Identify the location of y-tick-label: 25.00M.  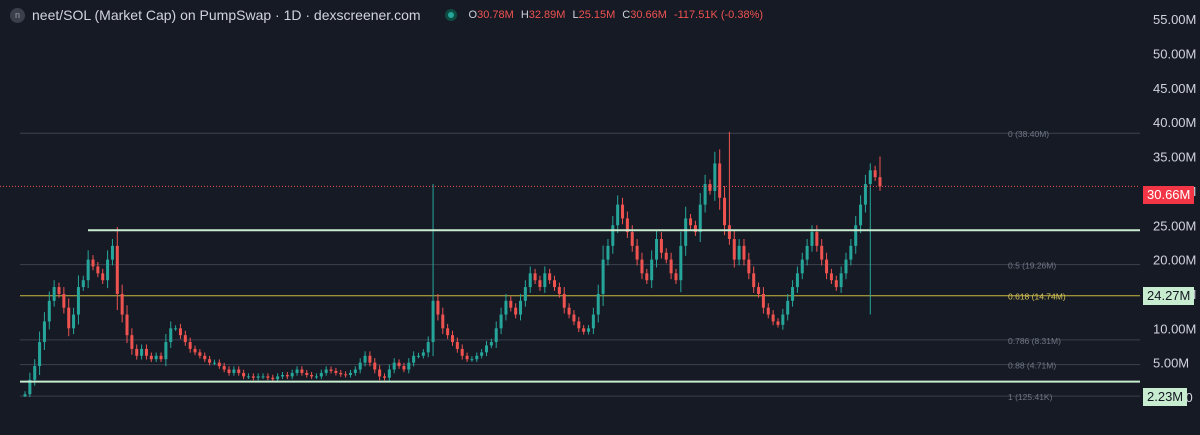
(1174, 225).